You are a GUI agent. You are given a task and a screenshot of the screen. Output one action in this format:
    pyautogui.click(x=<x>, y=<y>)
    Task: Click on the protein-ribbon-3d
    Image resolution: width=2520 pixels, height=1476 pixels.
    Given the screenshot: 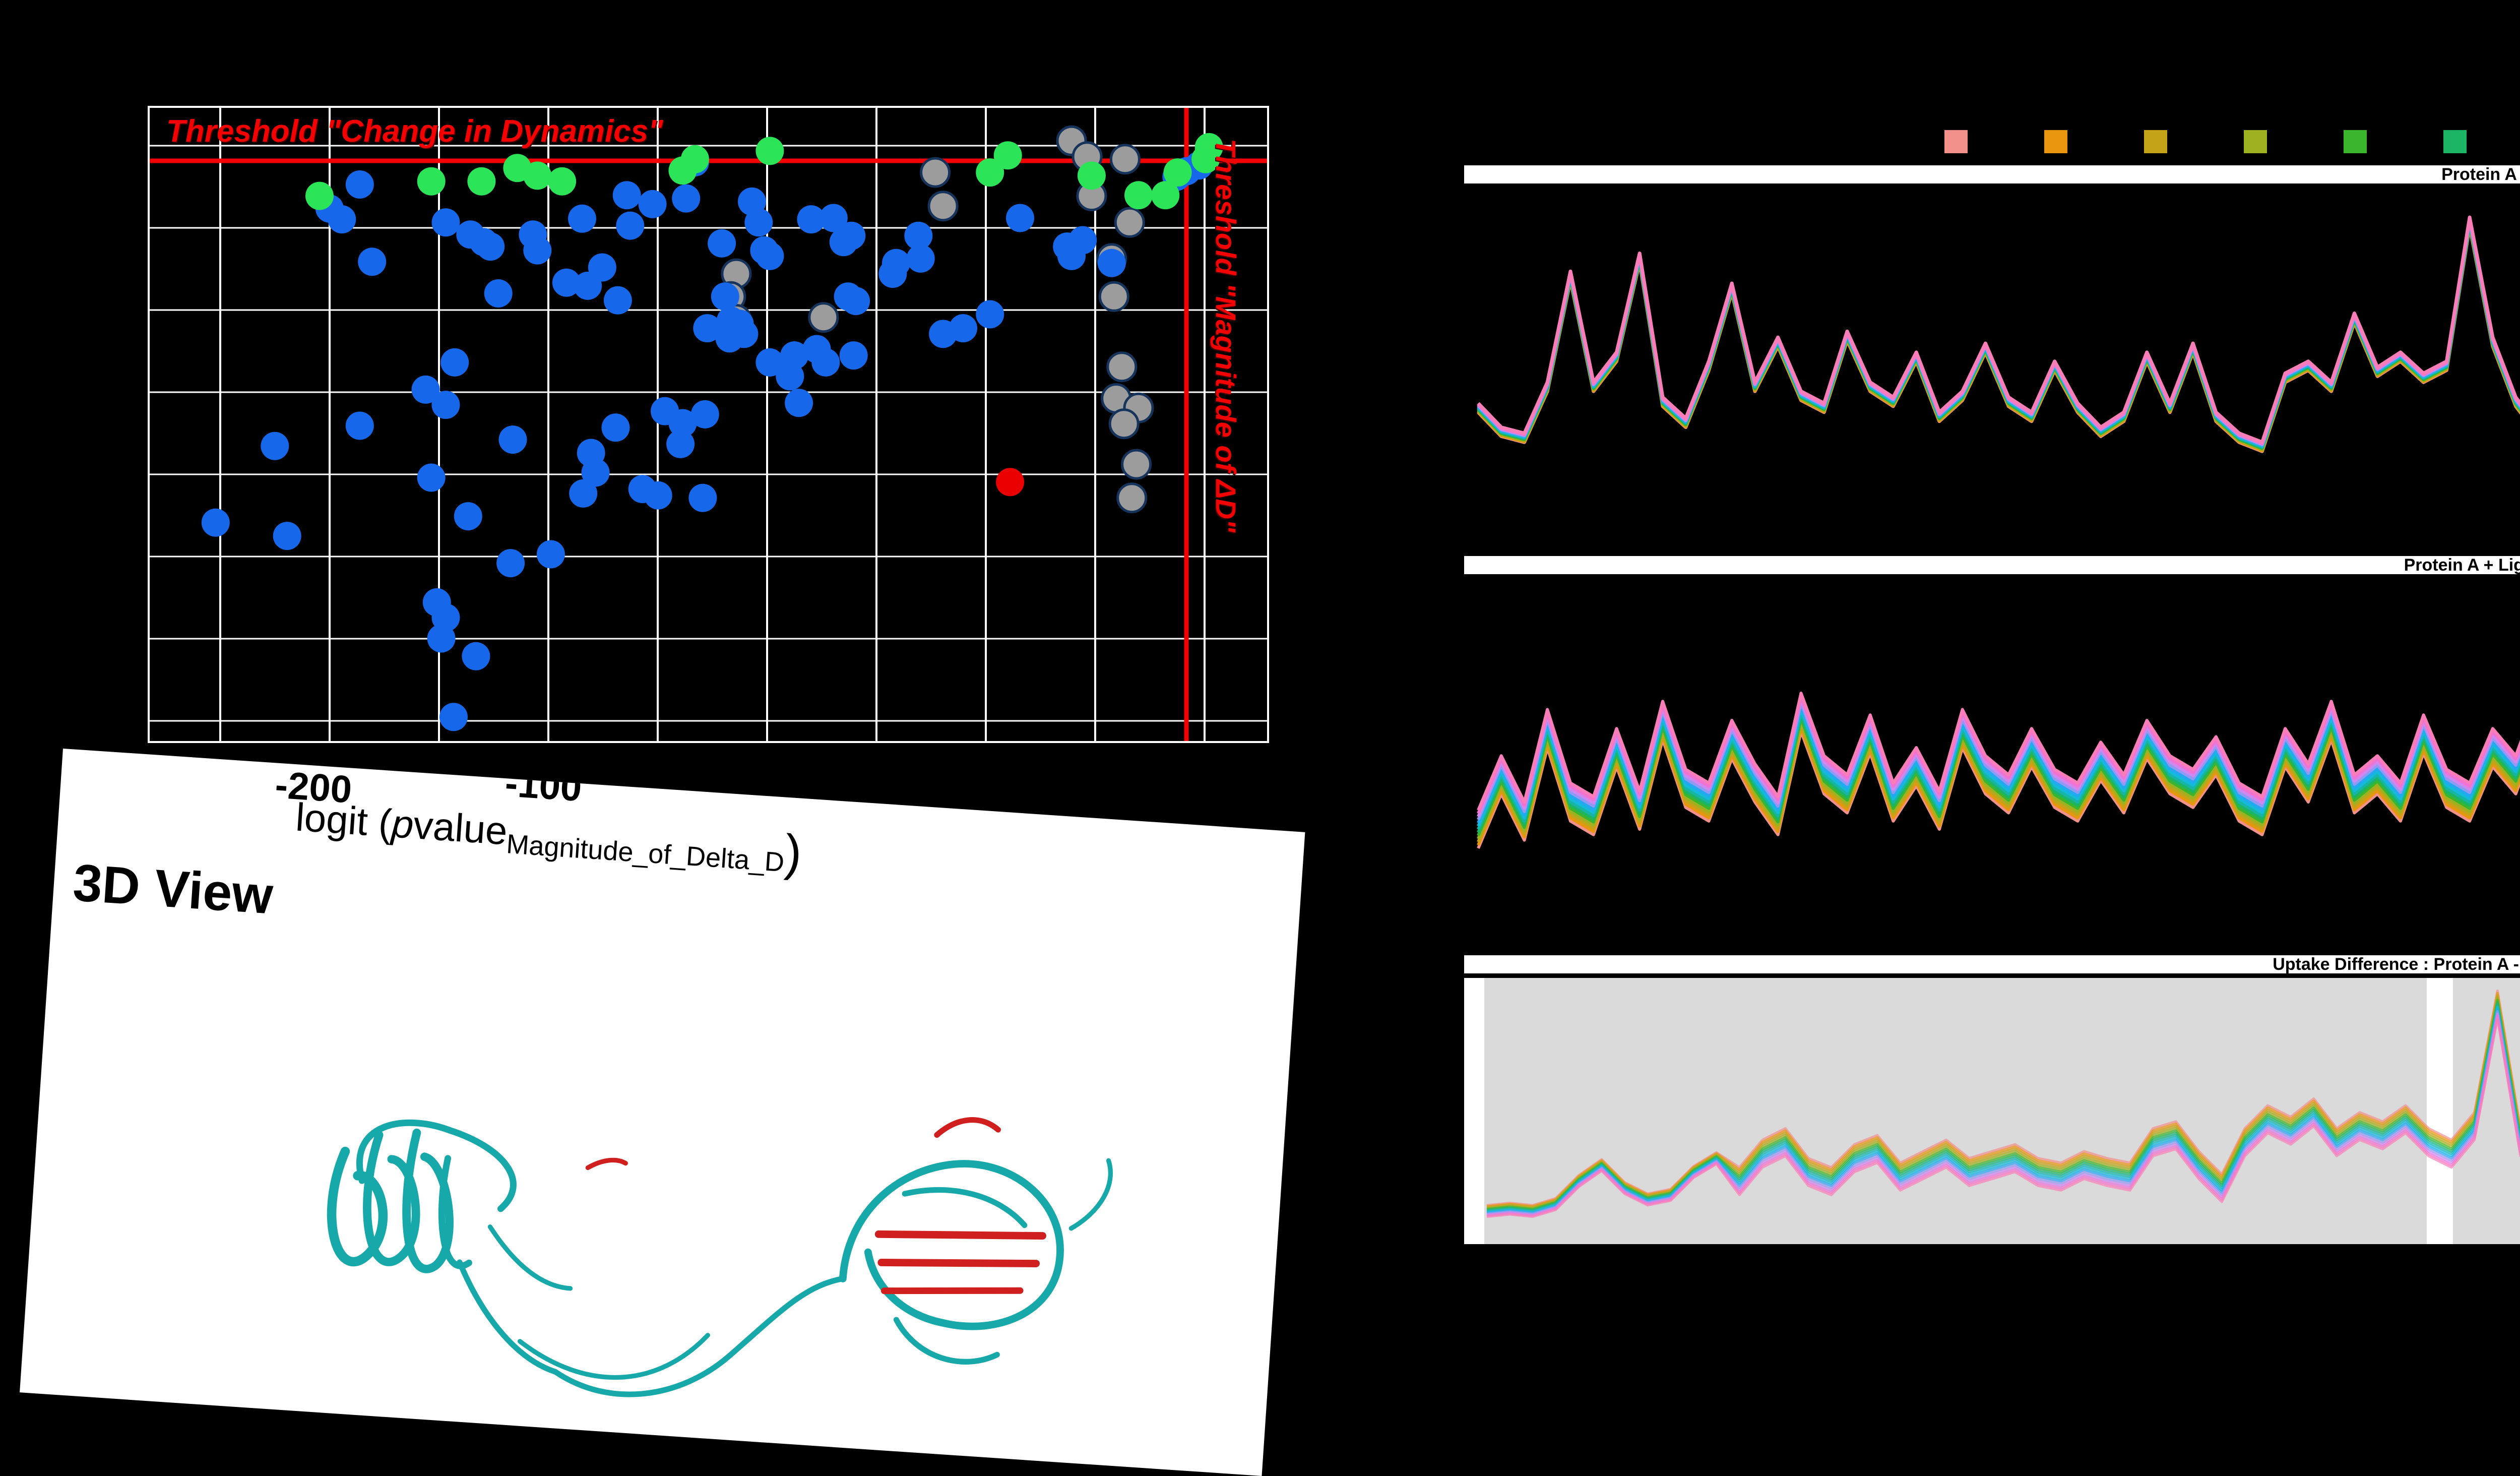 What is the action you would take?
    pyautogui.click(x=681, y=1205)
    